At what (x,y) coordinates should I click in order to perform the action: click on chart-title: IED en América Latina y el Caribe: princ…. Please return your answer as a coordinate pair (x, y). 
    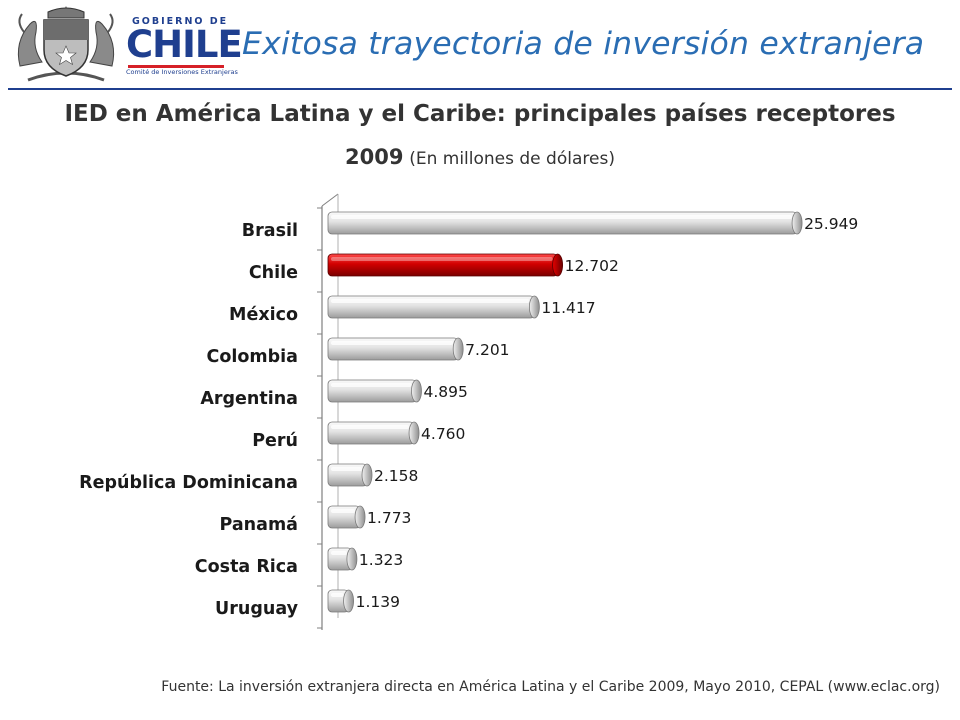
    Looking at the image, I should click on (480, 114).